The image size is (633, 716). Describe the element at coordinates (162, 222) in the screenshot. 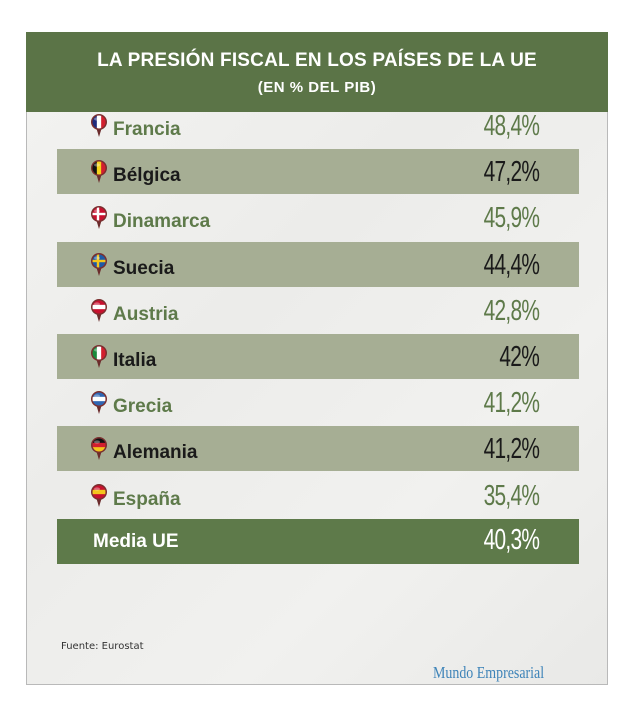

I see `country-label: Dinamarca` at that location.